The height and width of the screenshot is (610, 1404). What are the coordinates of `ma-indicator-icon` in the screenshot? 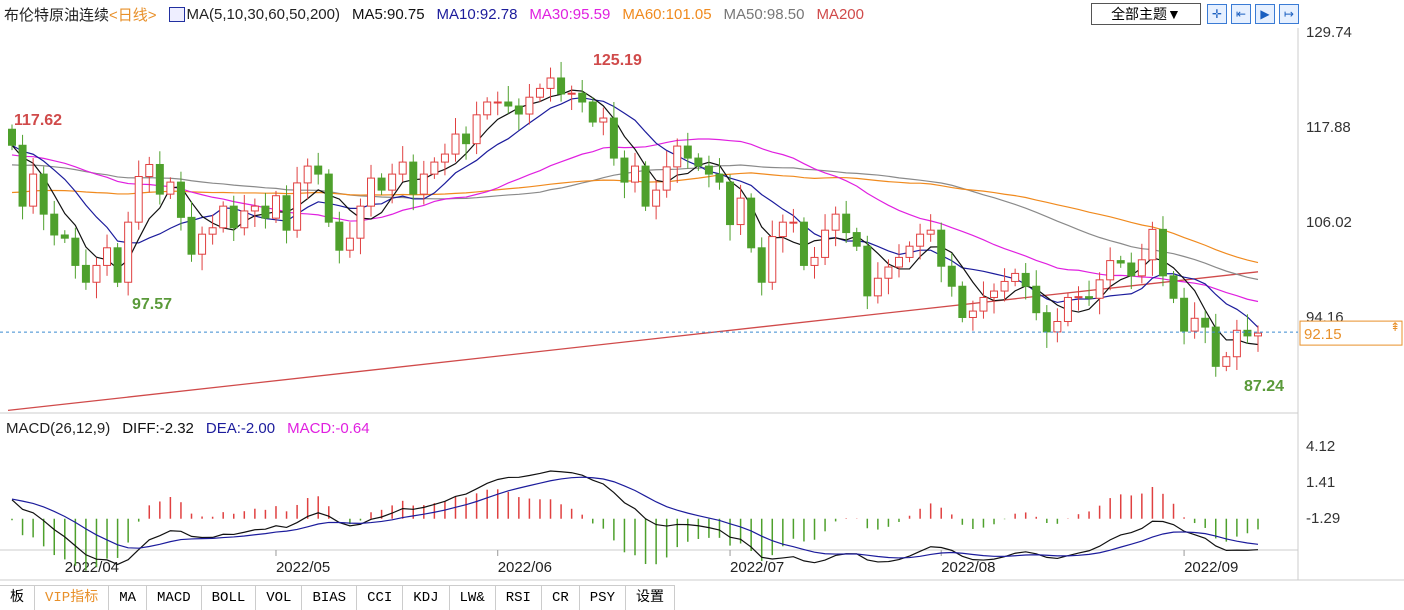 It's located at (176, 14).